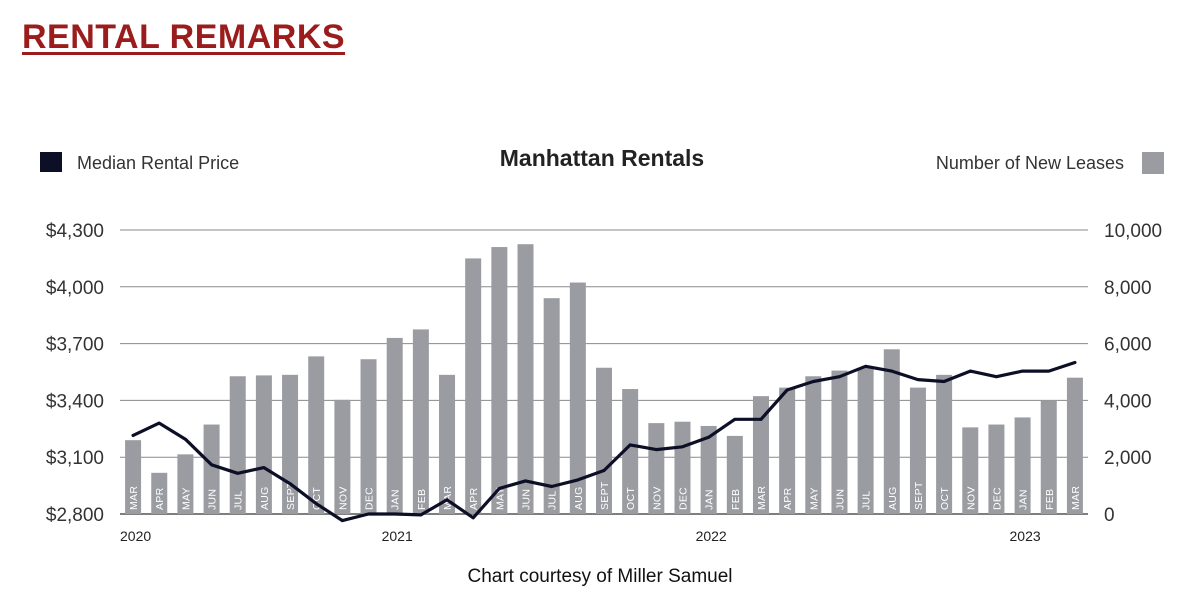  I want to click on y-right-tick-label: 0, so click(1109, 515).